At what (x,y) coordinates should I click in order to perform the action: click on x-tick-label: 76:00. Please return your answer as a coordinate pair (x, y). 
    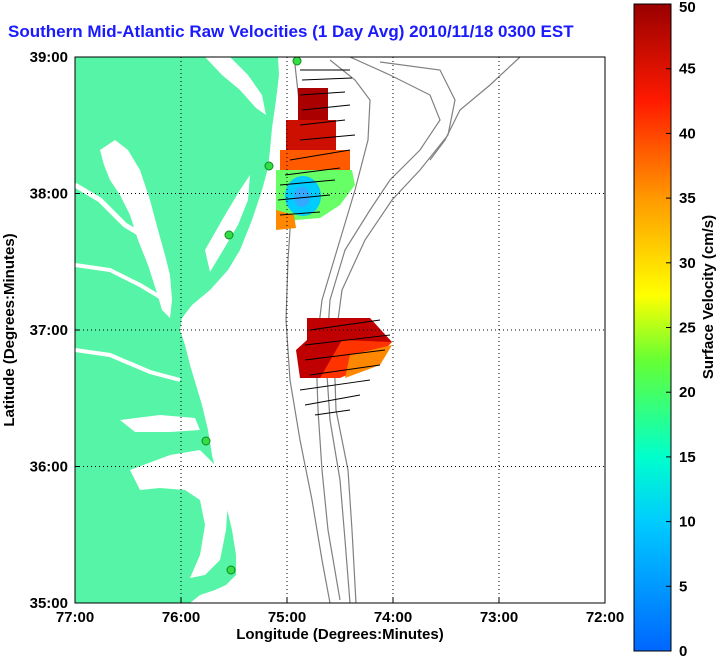
    Looking at the image, I should click on (181, 617).